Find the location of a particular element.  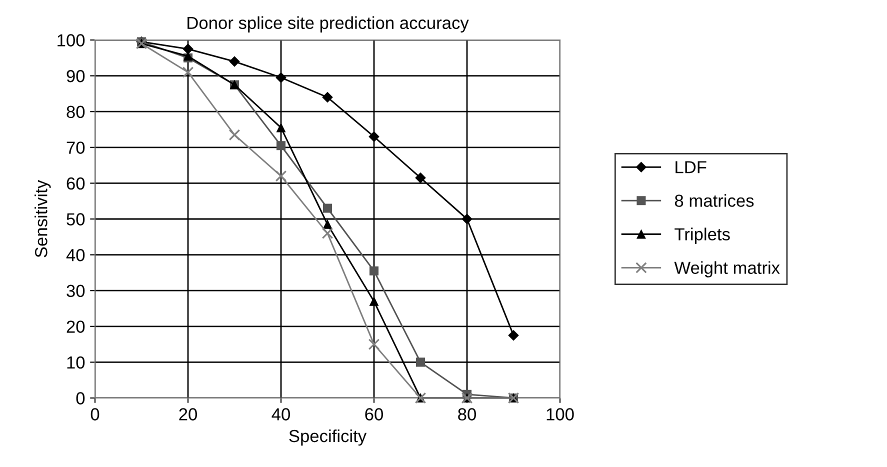

legend-label: 8 matrices is located at coordinates (714, 200).